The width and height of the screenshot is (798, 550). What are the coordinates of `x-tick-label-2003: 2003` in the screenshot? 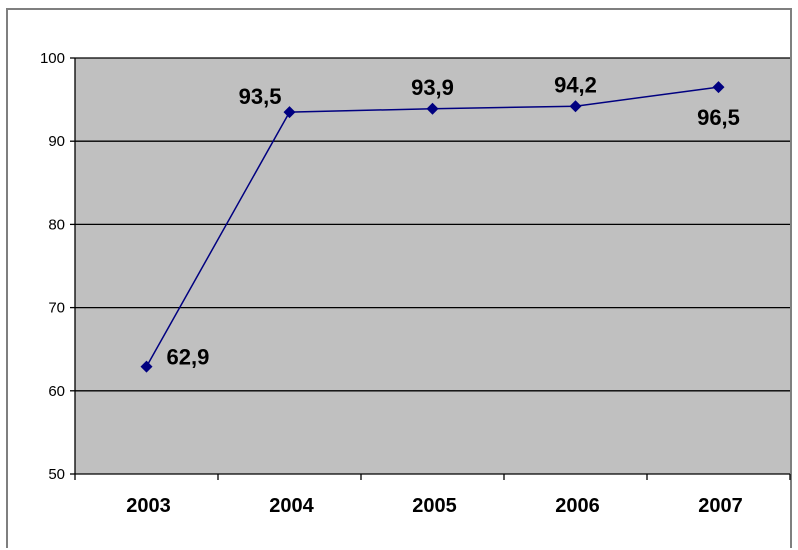 It's located at (148, 506).